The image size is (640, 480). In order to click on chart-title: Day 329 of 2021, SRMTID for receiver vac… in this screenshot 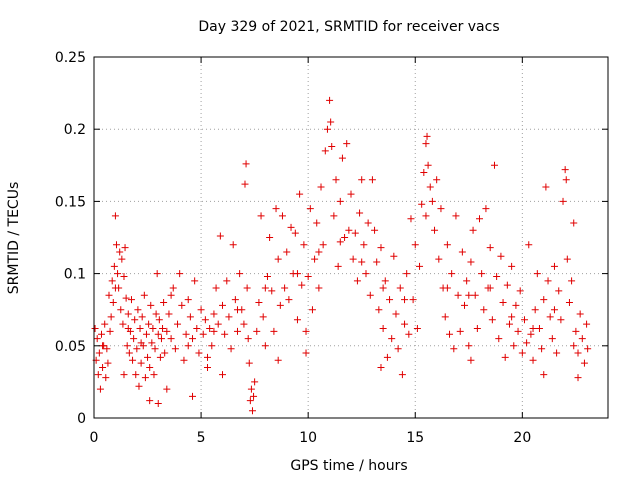, I will do `click(348, 27)`.